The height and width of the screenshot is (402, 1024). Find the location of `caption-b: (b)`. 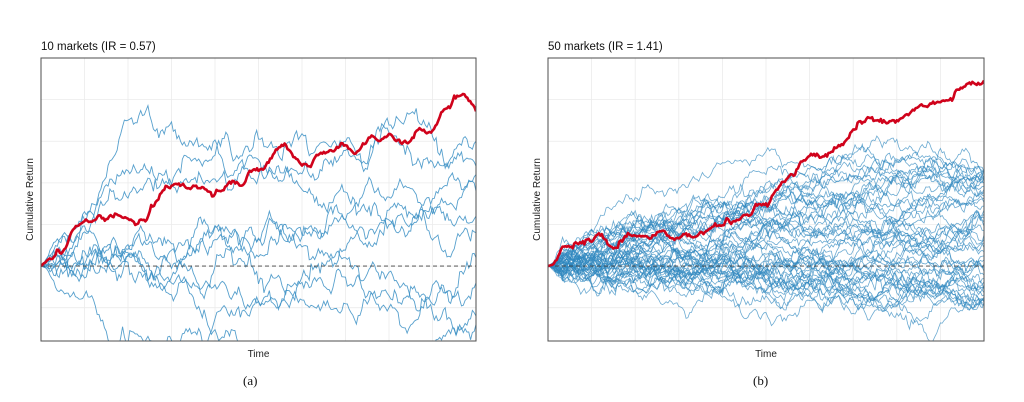

caption-b: (b) is located at coordinates (761, 380).